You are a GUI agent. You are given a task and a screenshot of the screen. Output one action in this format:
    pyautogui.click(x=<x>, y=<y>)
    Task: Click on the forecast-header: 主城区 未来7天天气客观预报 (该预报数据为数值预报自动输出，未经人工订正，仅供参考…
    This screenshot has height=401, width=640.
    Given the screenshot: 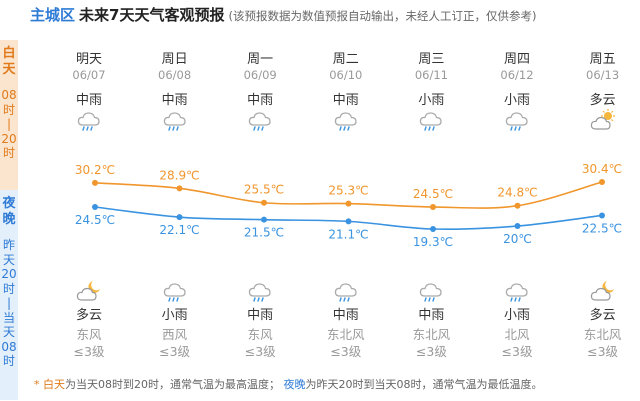 What is the action you would take?
    pyautogui.click(x=283, y=14)
    